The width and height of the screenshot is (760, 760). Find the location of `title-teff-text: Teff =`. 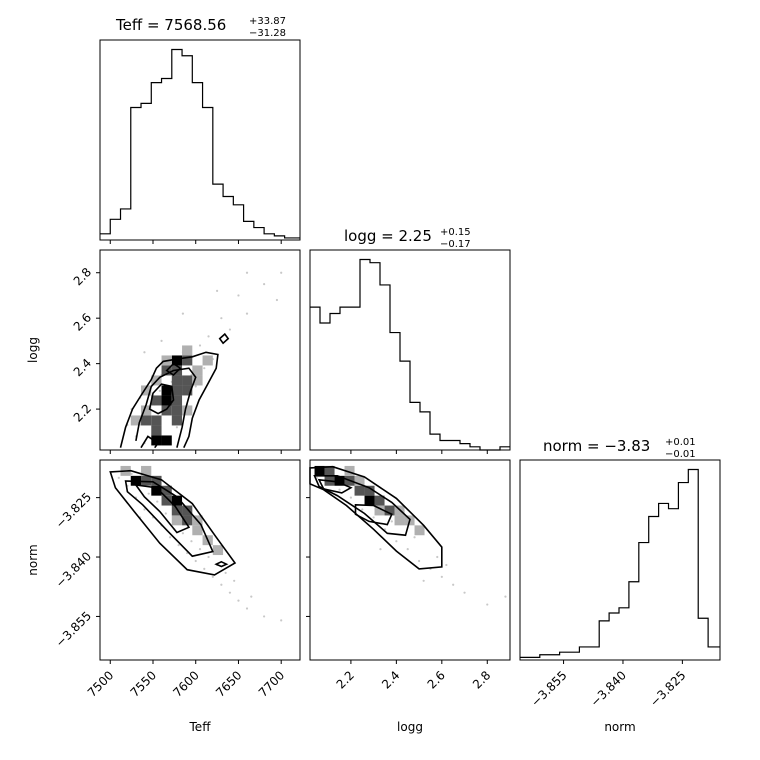

title-teff-text: Teff = is located at coordinates (139, 25).